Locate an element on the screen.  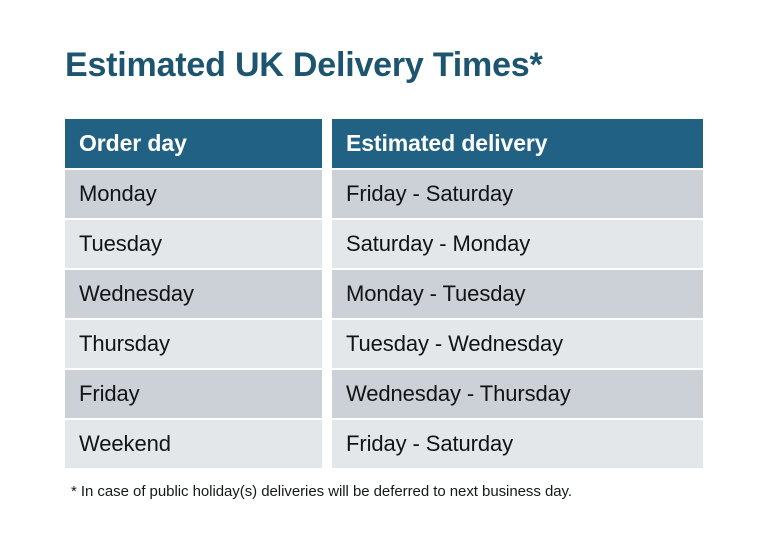
cell-order-day: Tuesday is located at coordinates (193, 244).